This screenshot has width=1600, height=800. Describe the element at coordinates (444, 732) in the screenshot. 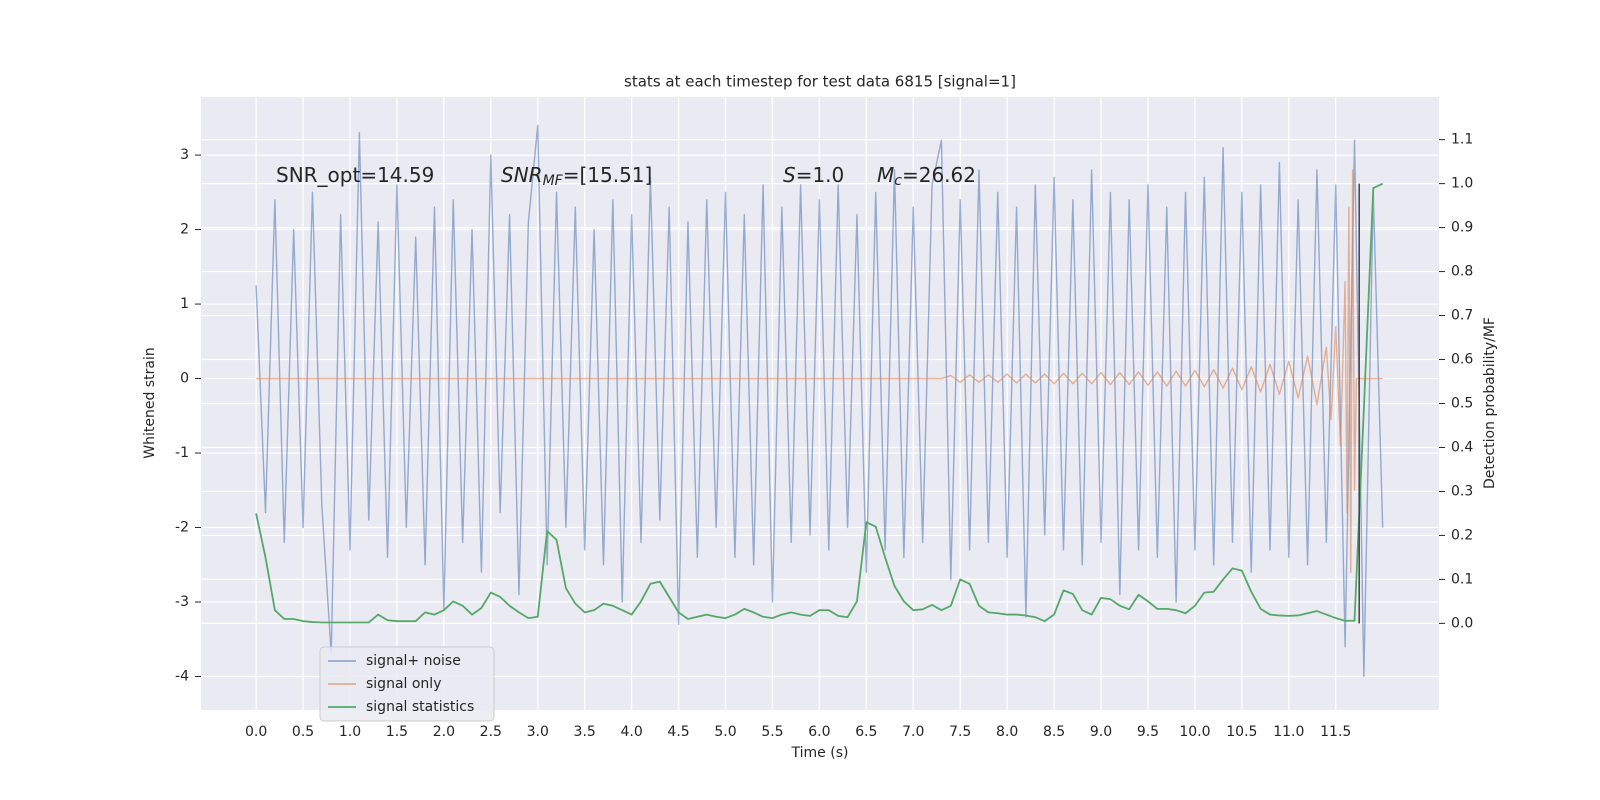

I see `x-tick-label: 2.0` at that location.